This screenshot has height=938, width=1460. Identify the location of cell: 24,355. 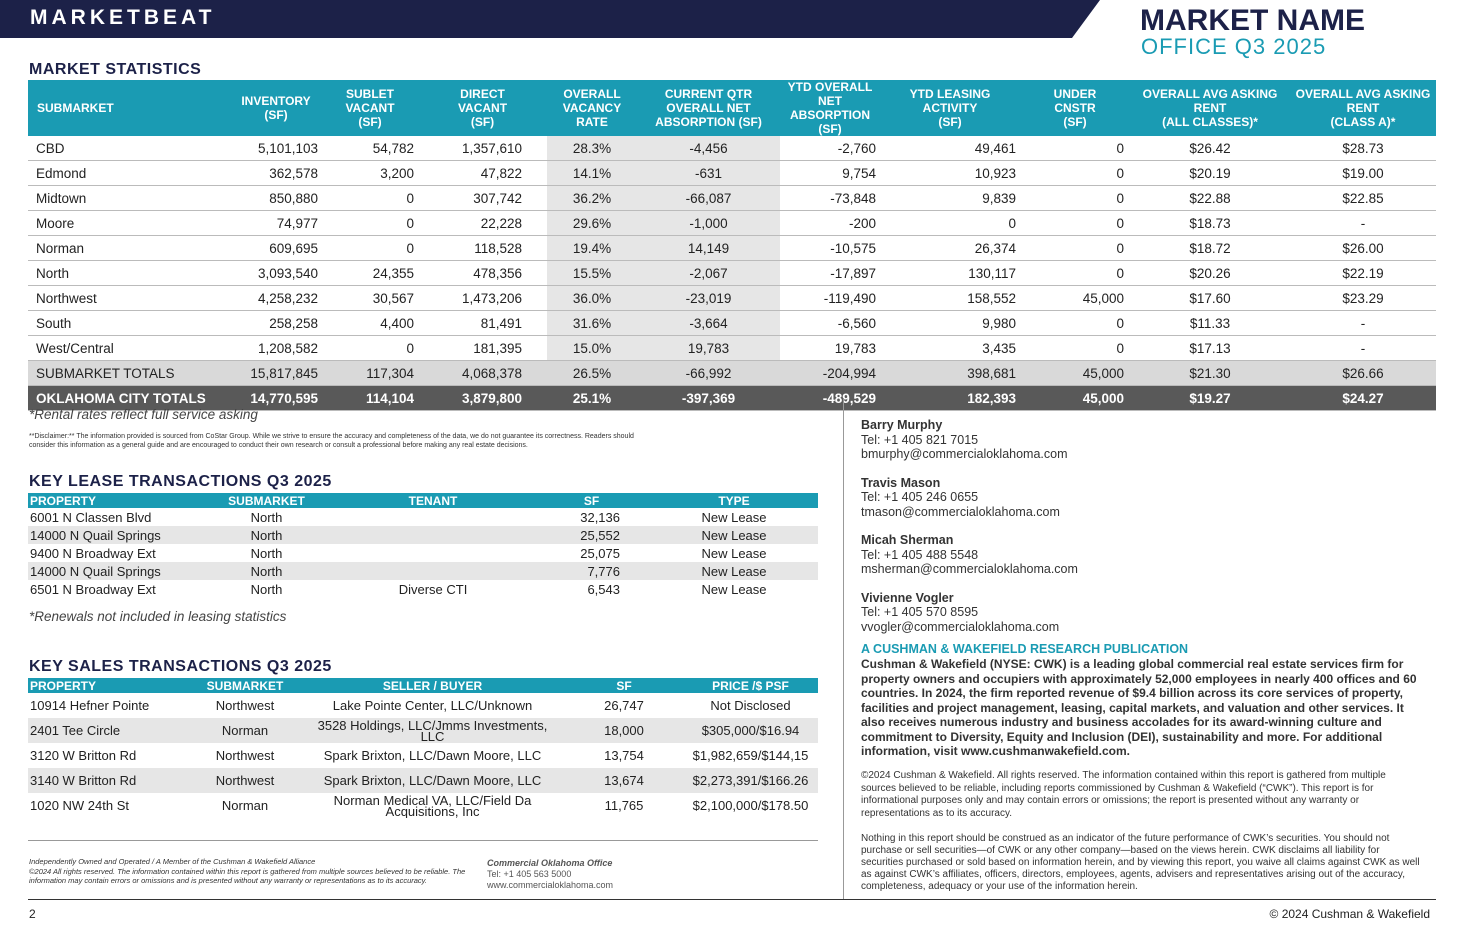
(370, 273).